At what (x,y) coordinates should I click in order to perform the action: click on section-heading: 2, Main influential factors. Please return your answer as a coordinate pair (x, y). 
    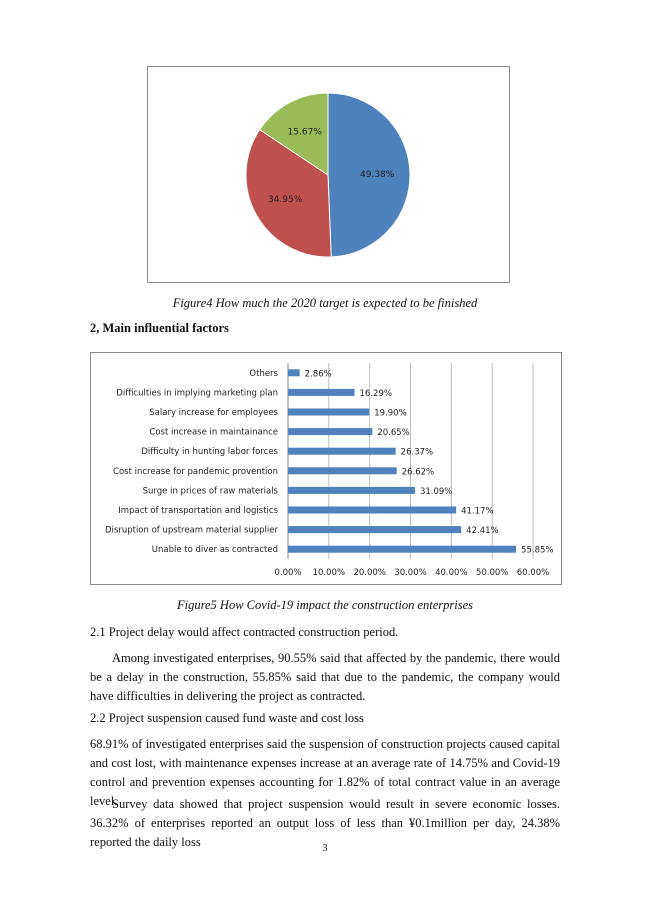
    Looking at the image, I should click on (159, 328).